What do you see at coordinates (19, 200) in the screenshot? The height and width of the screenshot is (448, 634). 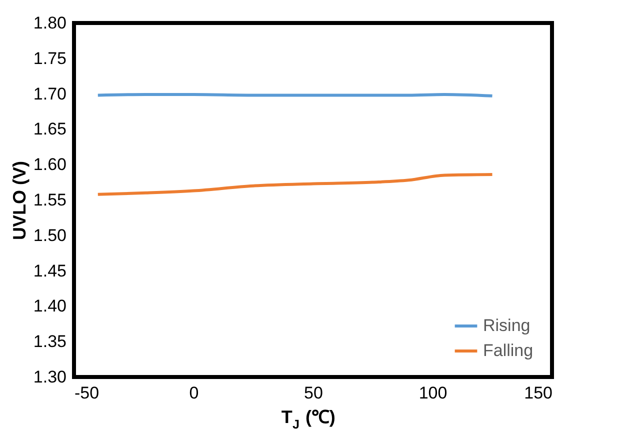 I see `y-axis-title: UVLO (V)` at bounding box center [19, 200].